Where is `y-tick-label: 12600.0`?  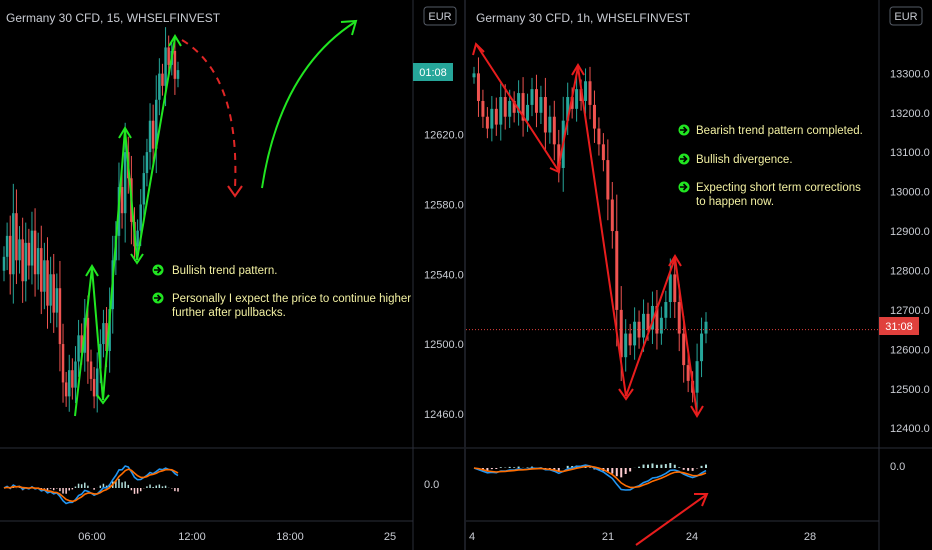 y-tick-label: 12600.0 is located at coordinates (910, 350).